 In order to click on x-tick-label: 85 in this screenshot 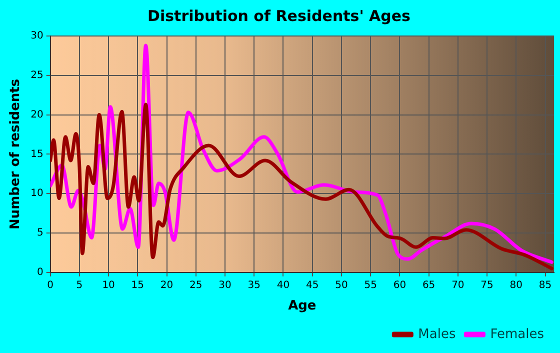, I will do `click(545, 285)`.